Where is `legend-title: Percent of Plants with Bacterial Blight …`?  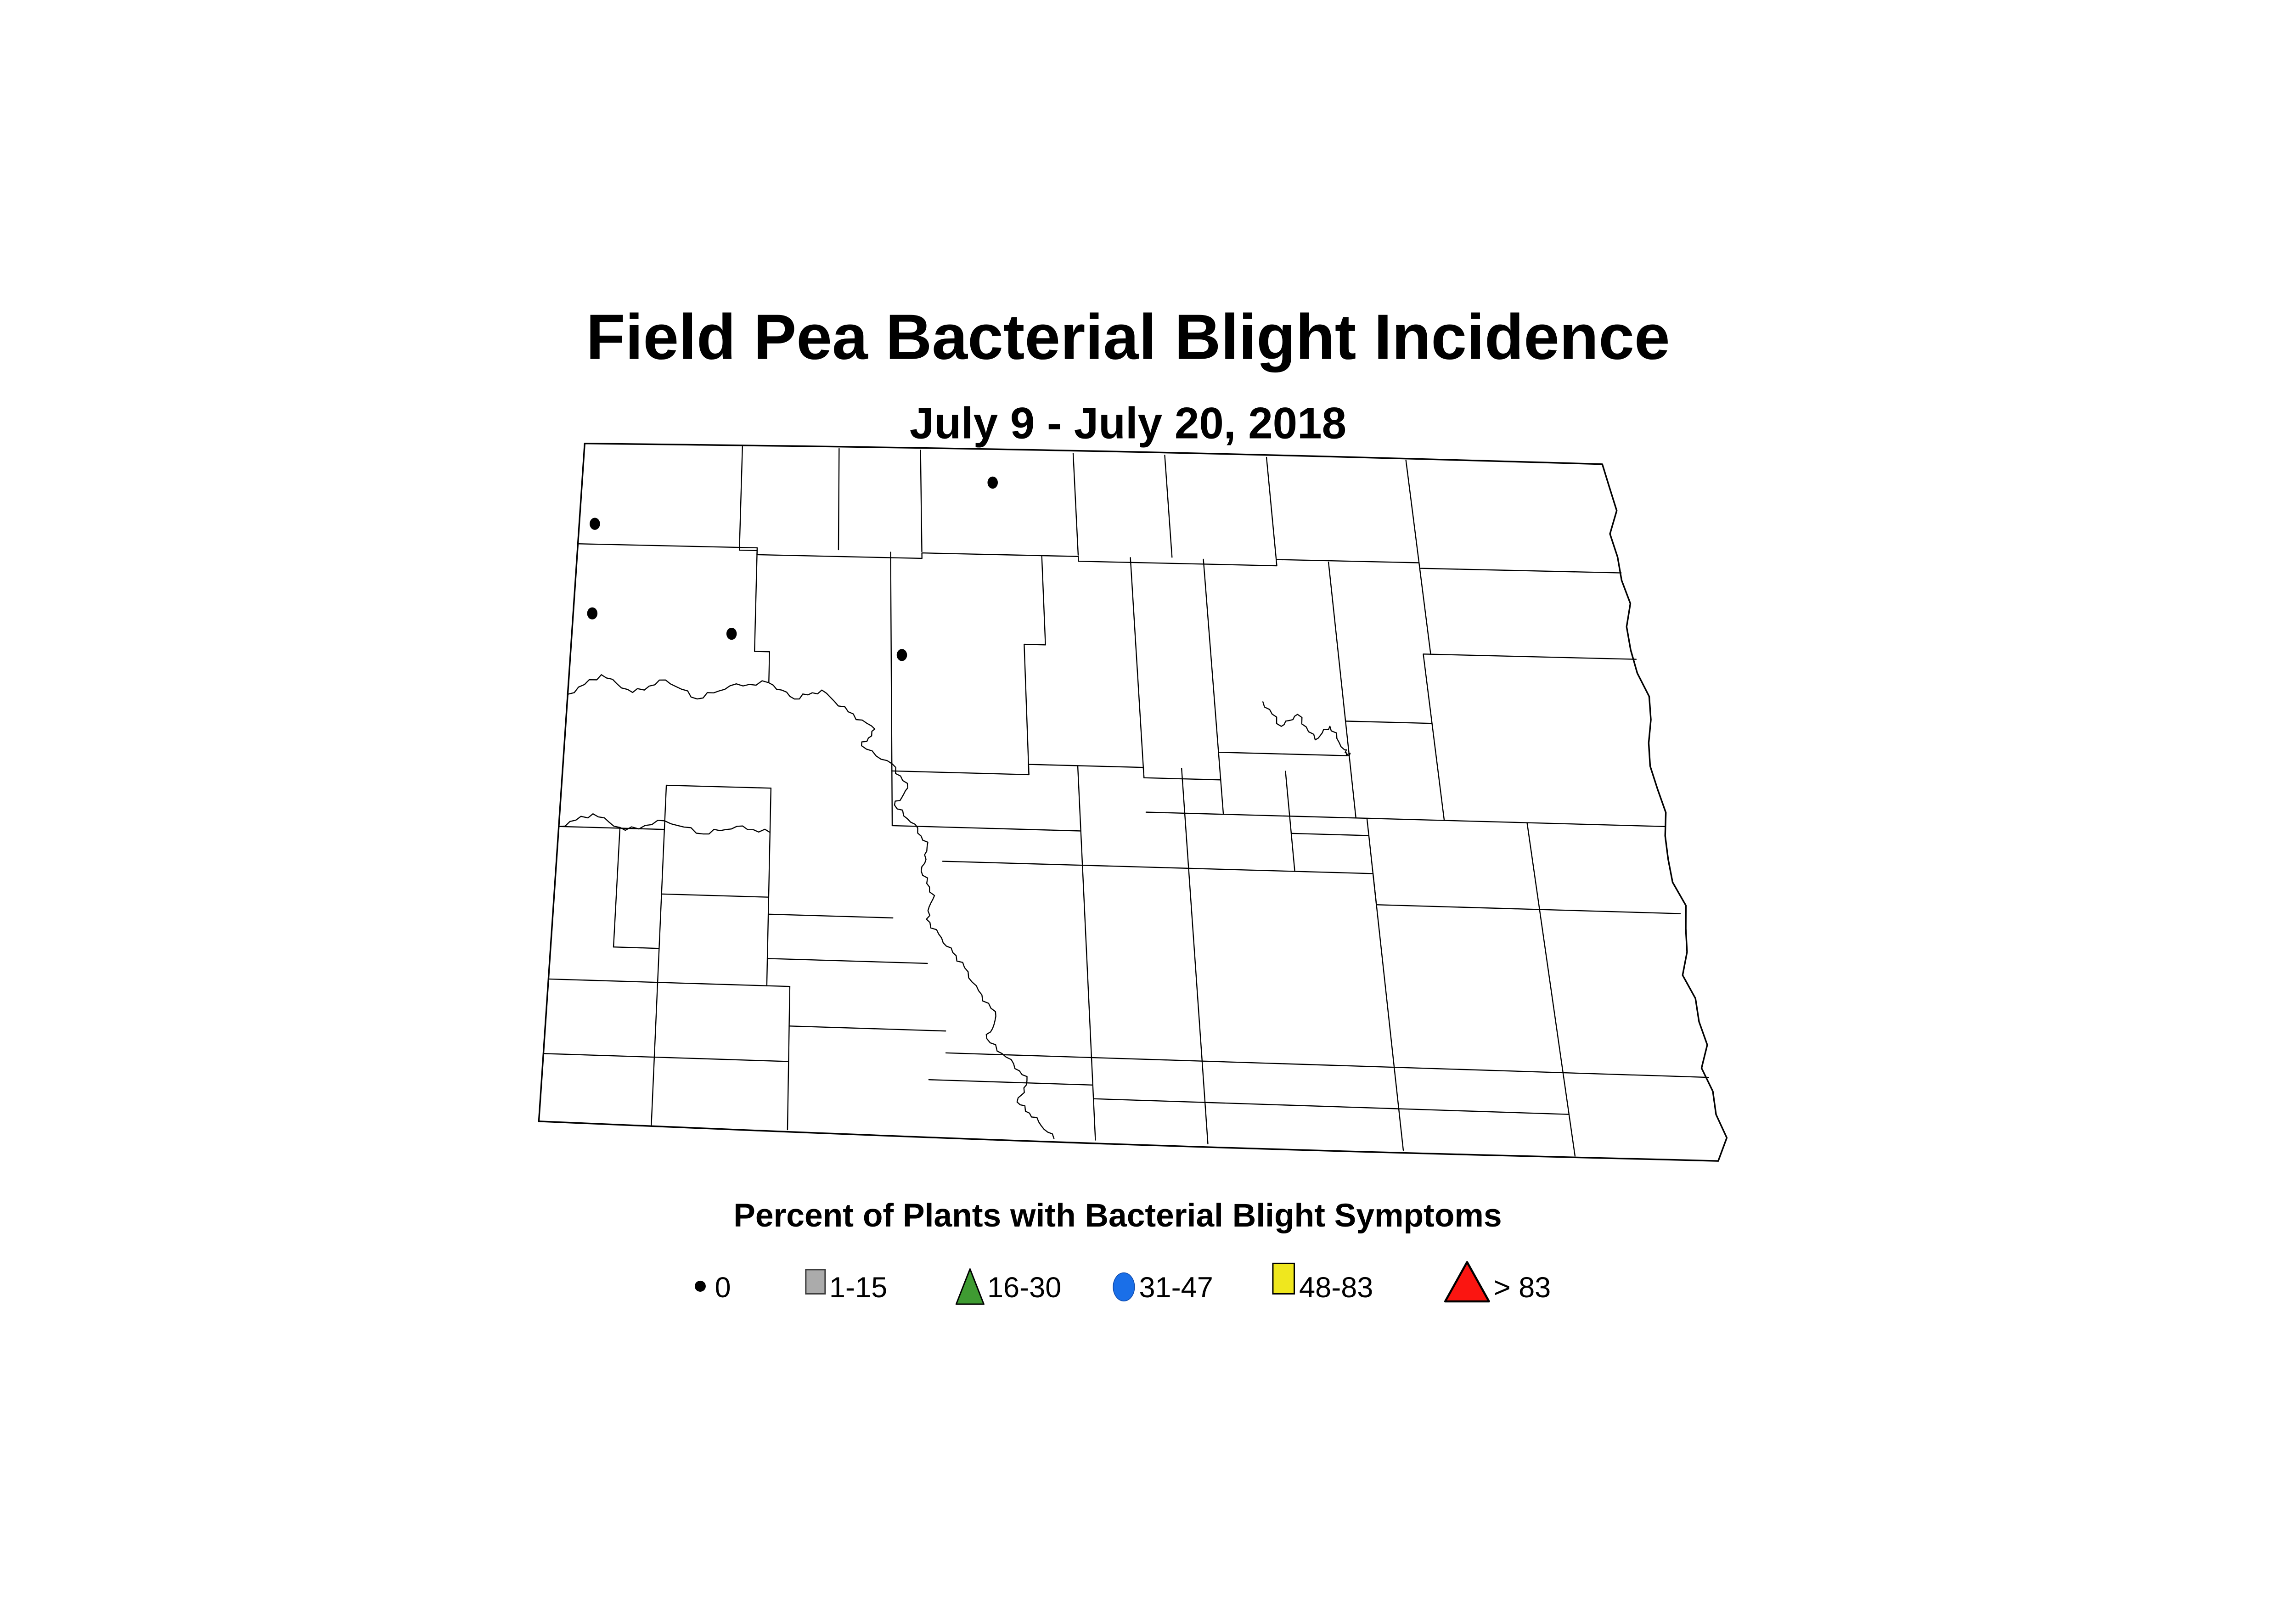 legend-title: Percent of Plants with Bacterial Blight … is located at coordinates (1117, 1215).